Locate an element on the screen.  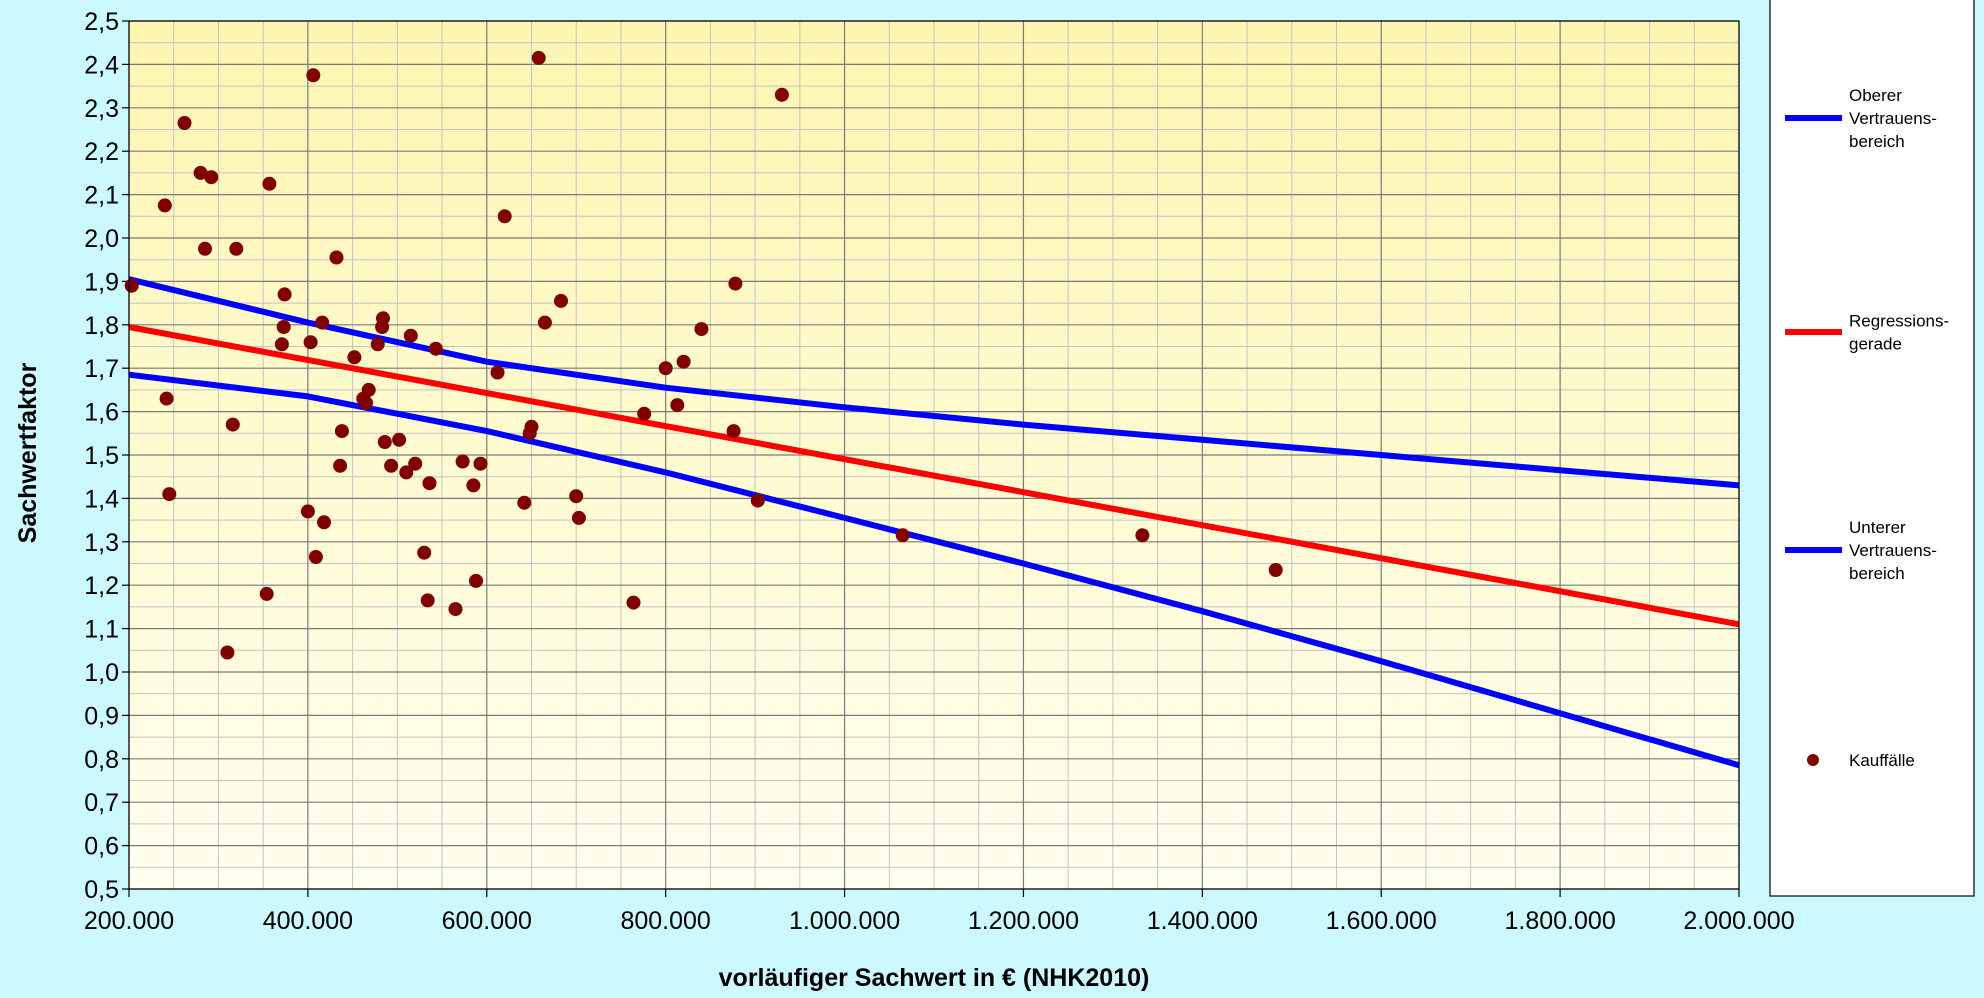
y-tick-label: 1,7 is located at coordinates (101, 369).